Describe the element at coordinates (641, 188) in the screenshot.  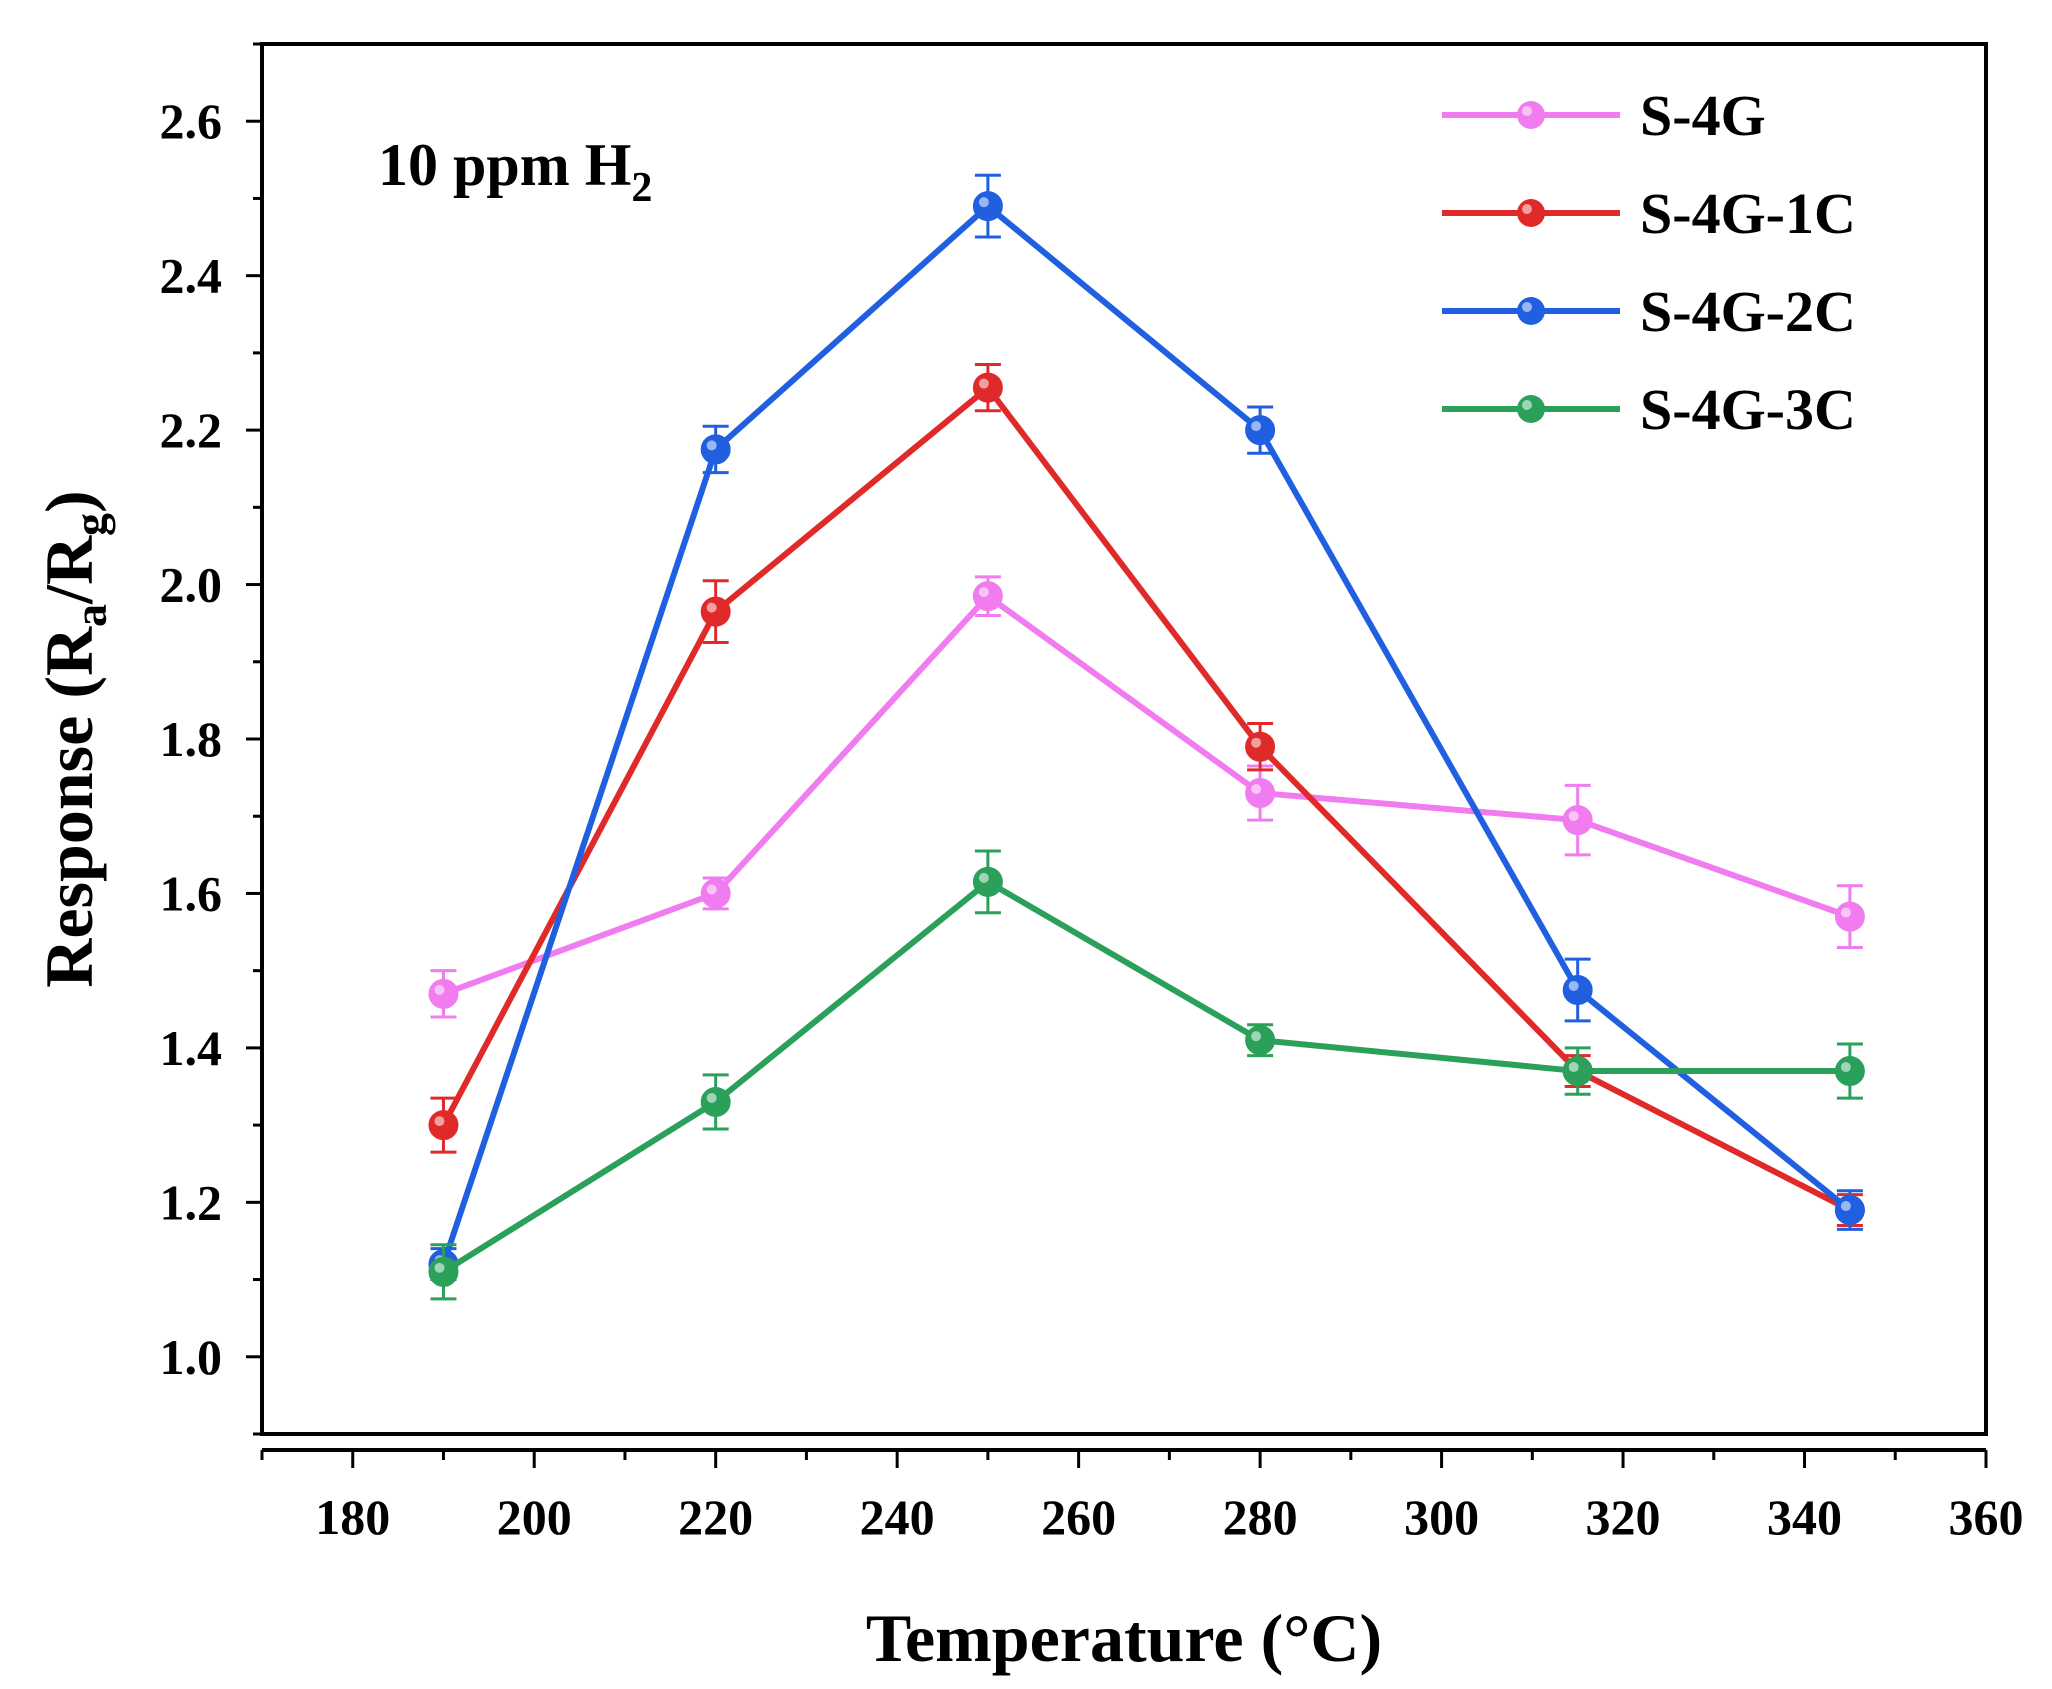
I see `annotation-subscript: 2` at that location.